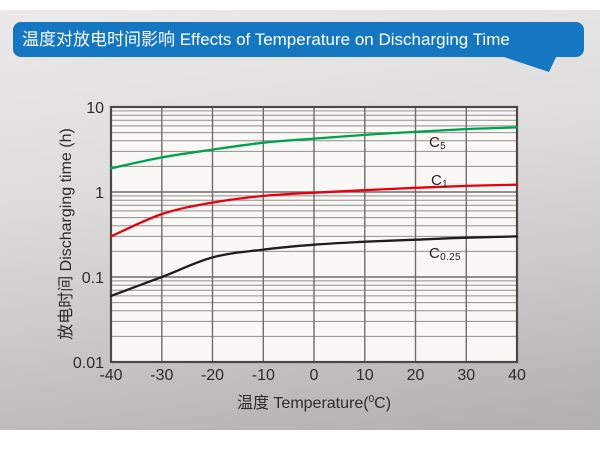  Describe the element at coordinates (314, 266) in the screenshot. I see `series-c0.25-line` at that location.